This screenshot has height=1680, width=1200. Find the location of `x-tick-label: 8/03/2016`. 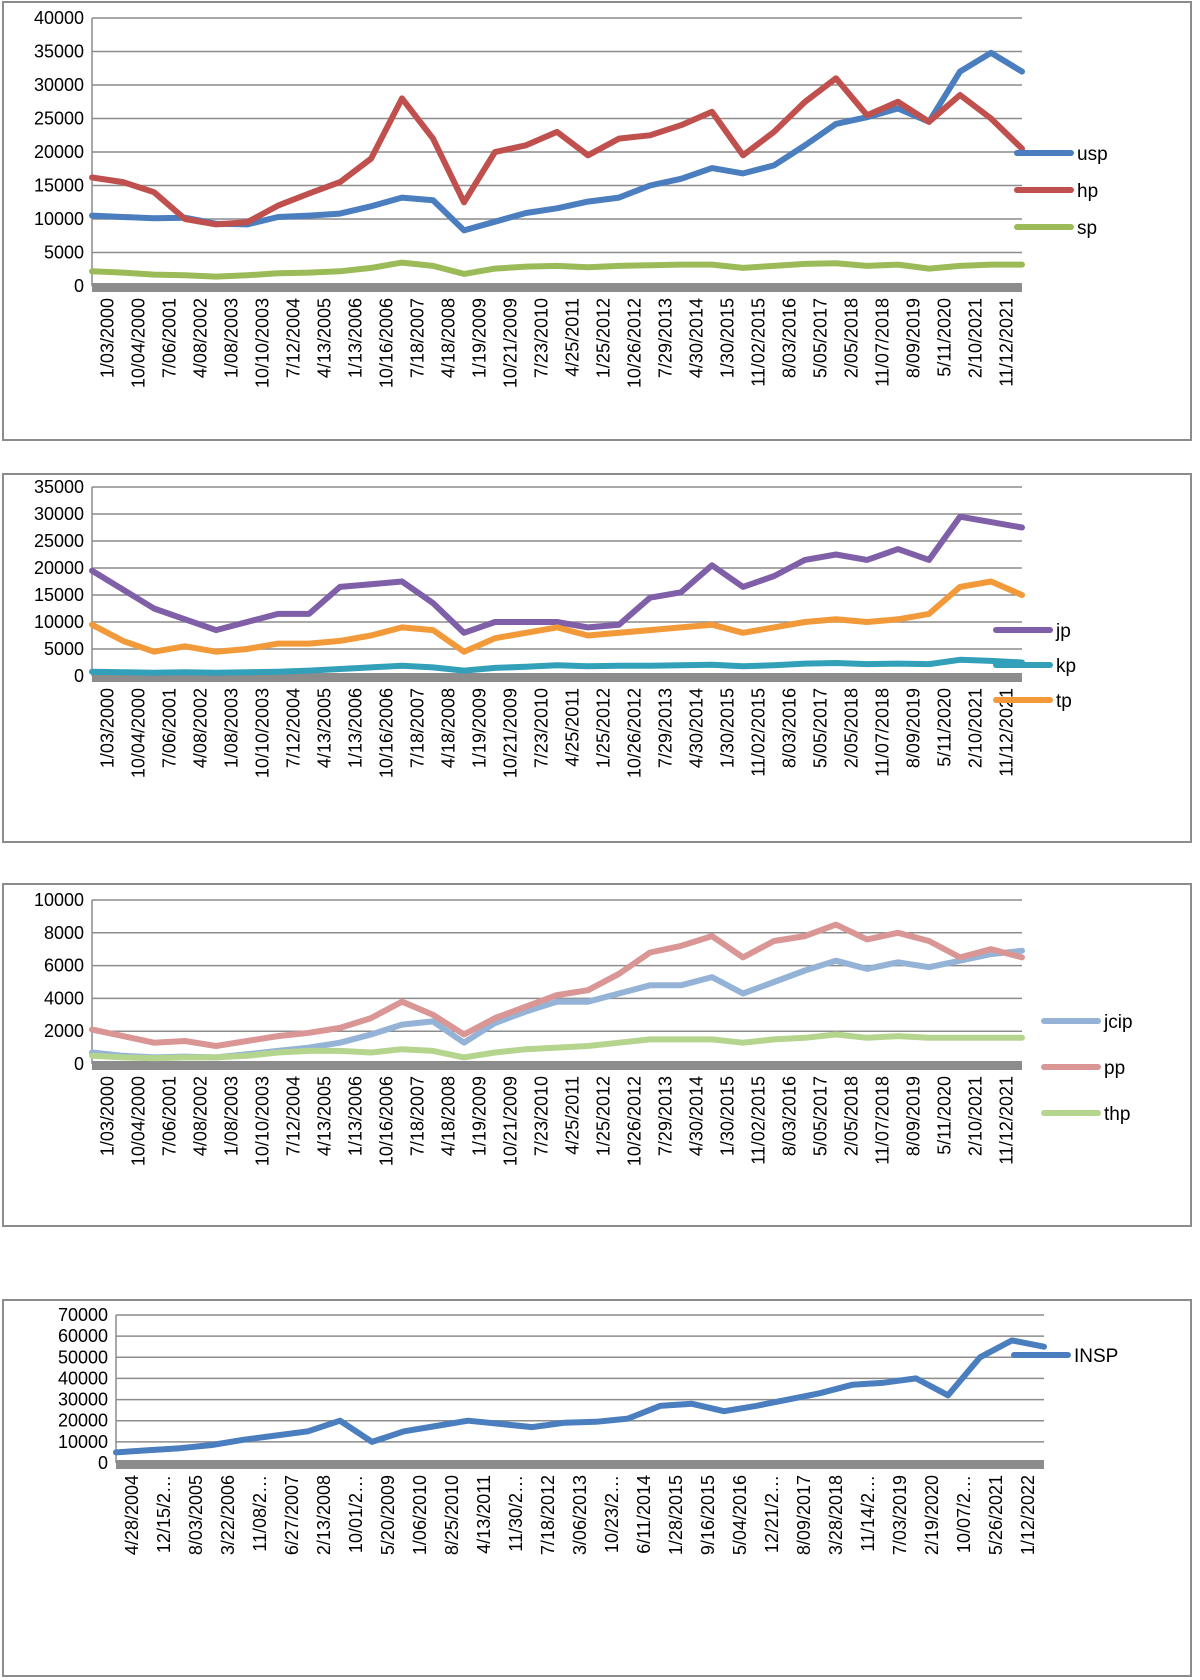

x-tick-label: 8/03/2016 is located at coordinates (790, 1116).